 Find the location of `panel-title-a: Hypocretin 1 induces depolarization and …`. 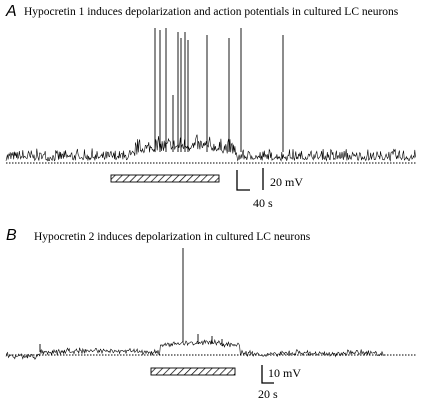

panel-title-a: Hypocretin 1 induces depolarization and … is located at coordinates (211, 12).